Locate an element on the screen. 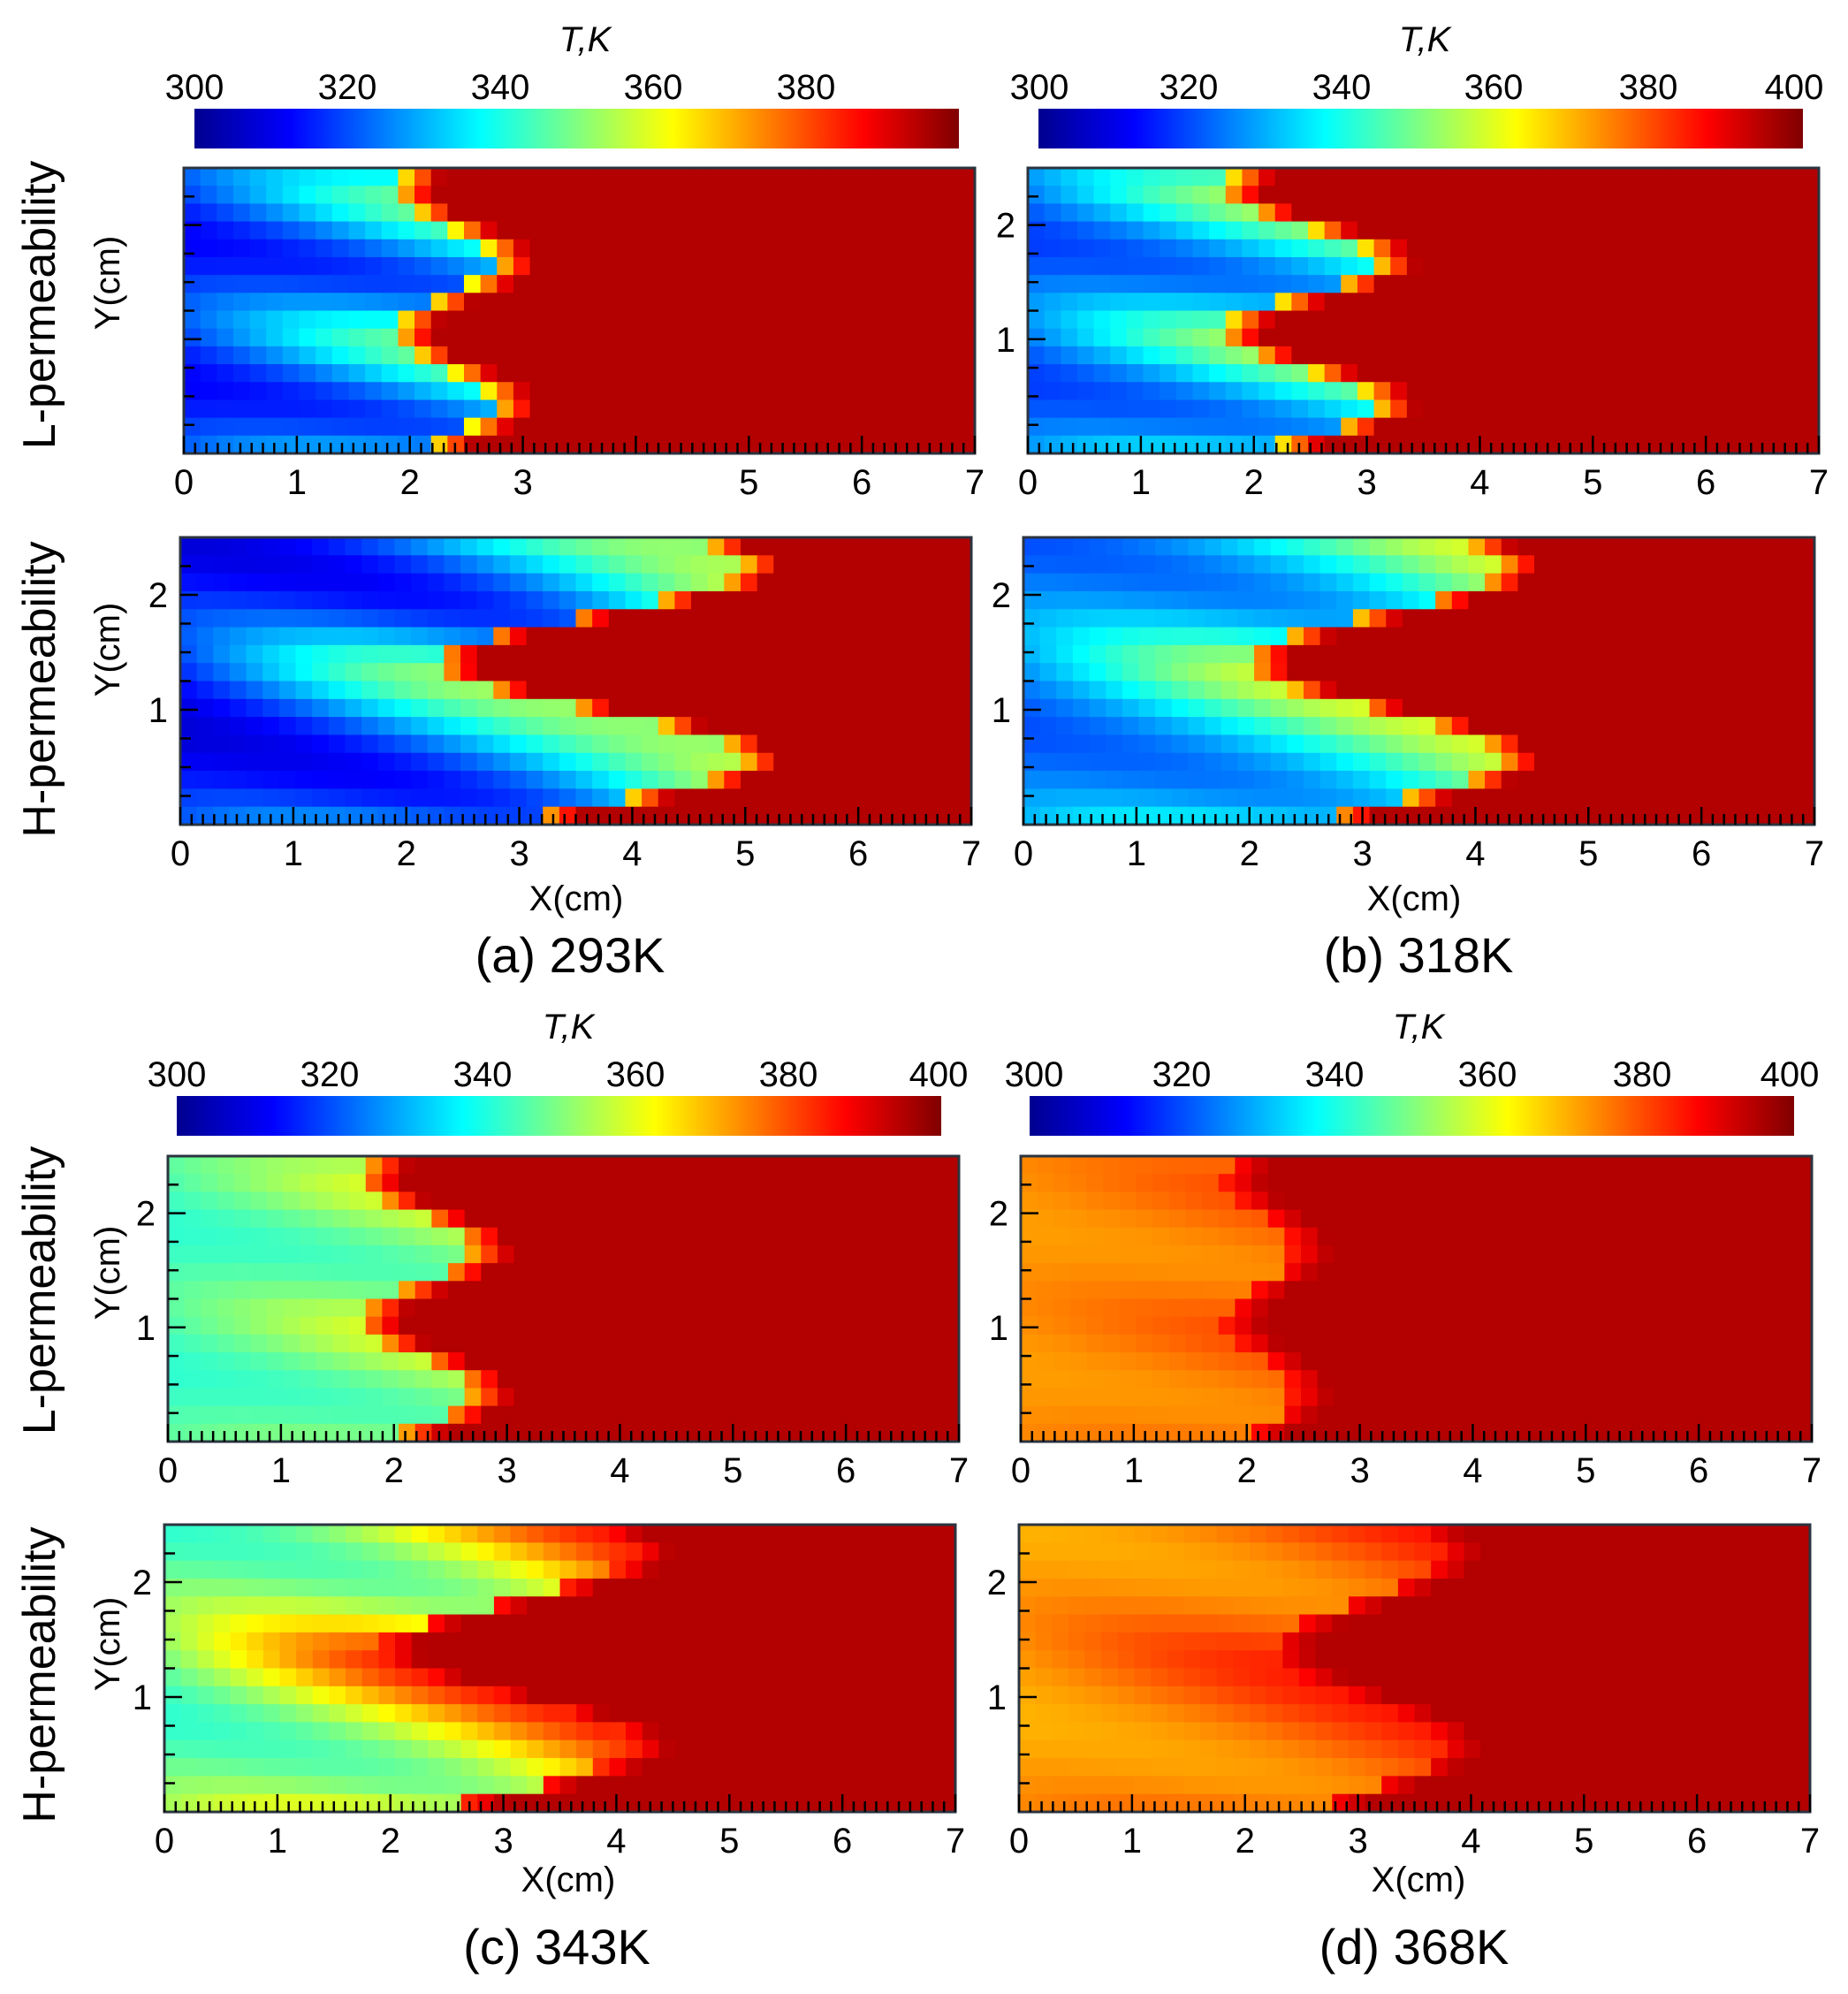 This screenshot has height=1994, width=1848. x-tick-label: 6 is located at coordinates (1701, 853).